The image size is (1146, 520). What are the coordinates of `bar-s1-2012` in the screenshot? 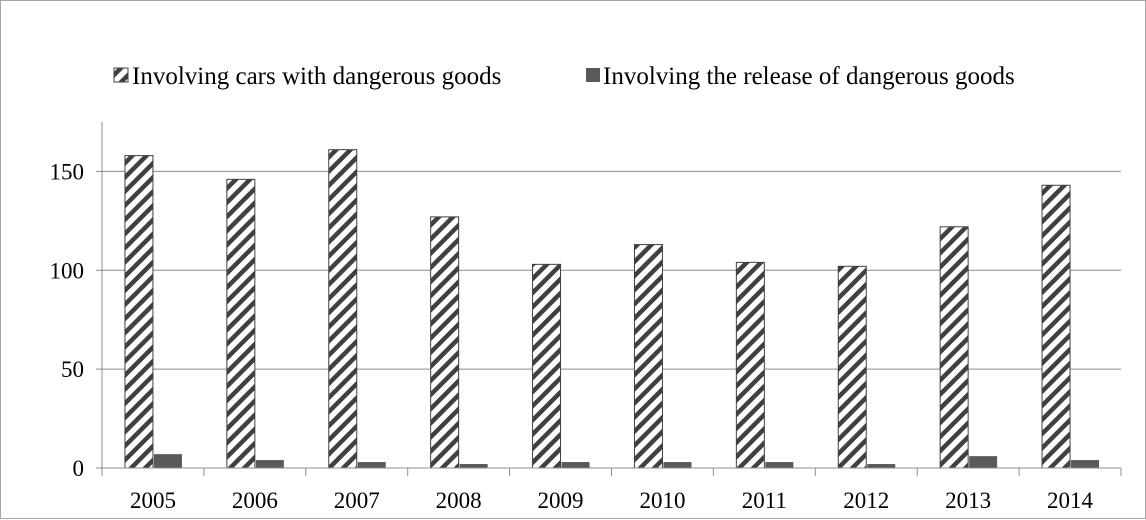 It's located at (881, 466).